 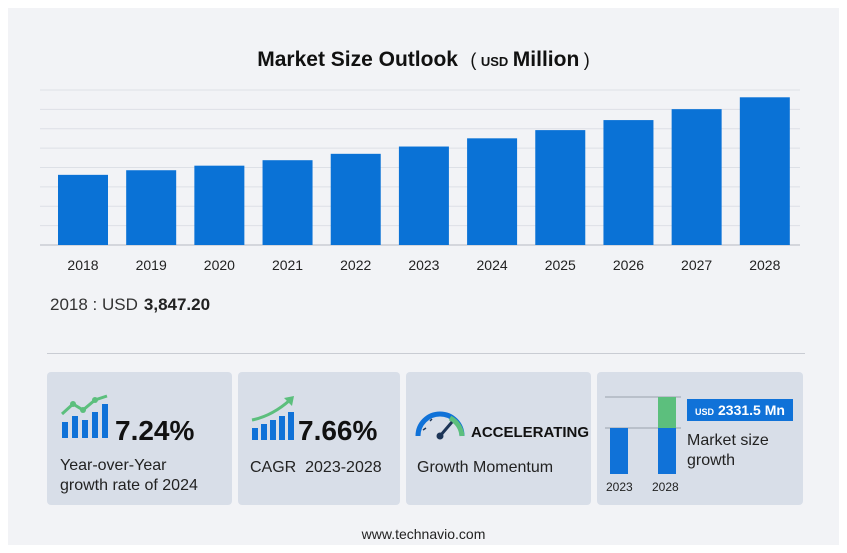 I want to click on mini-bar-2028-base, so click(x=667, y=451).